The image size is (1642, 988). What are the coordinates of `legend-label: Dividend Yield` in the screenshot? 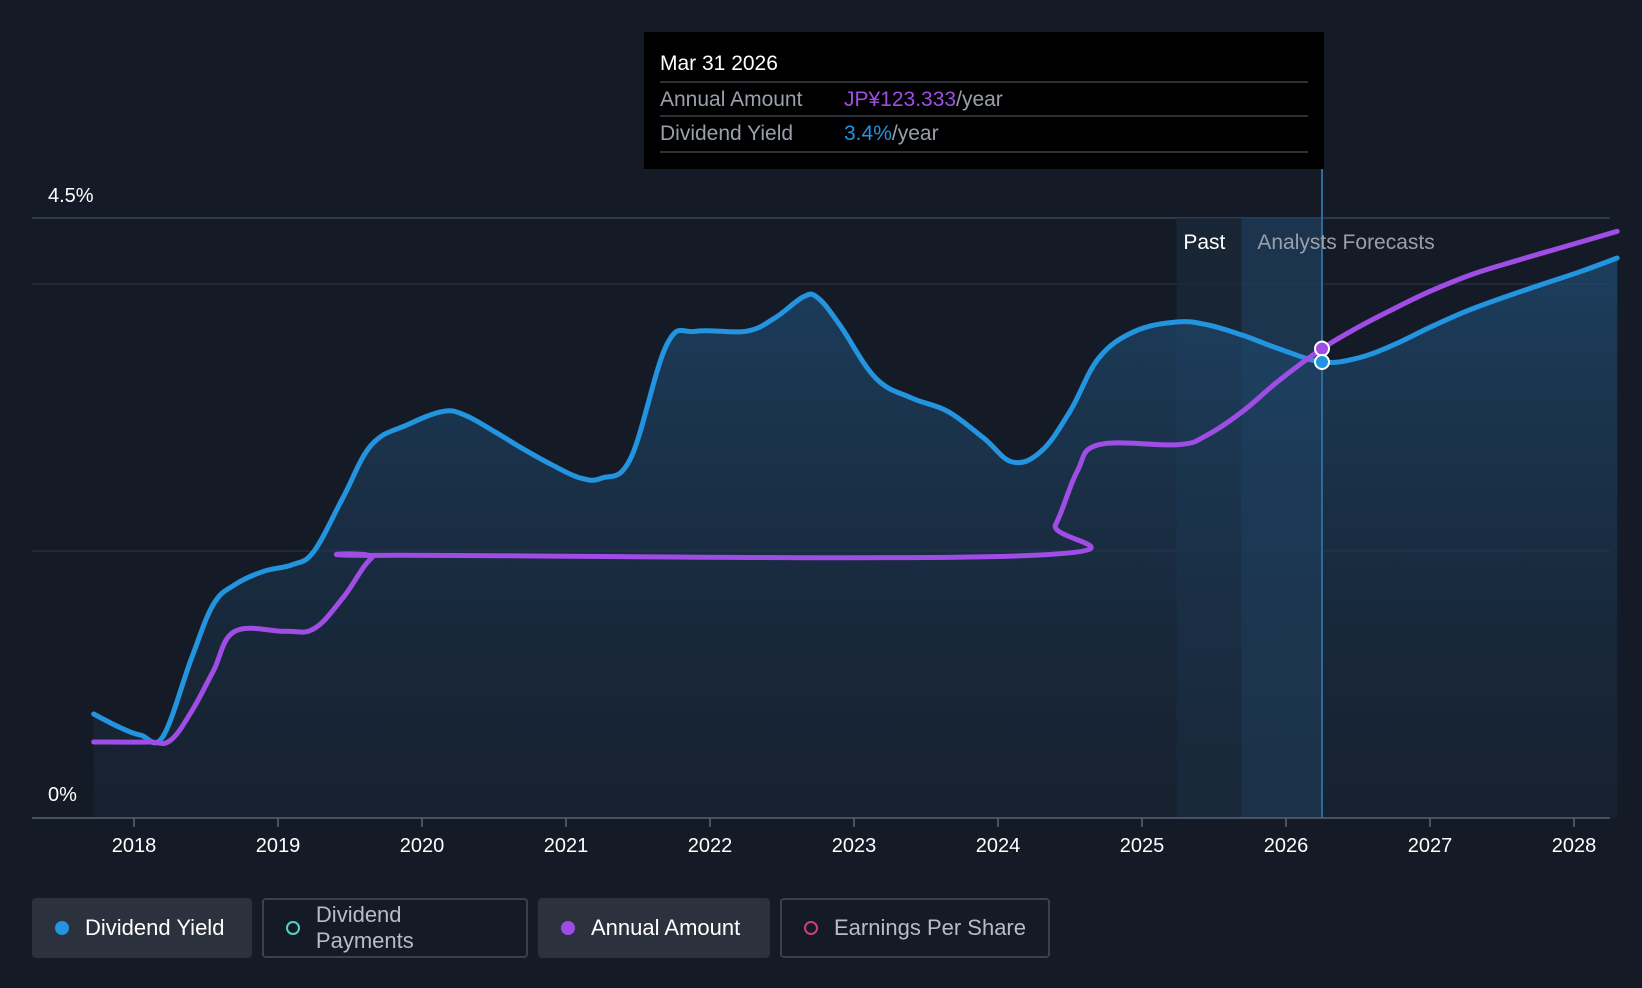 It's located at (155, 927).